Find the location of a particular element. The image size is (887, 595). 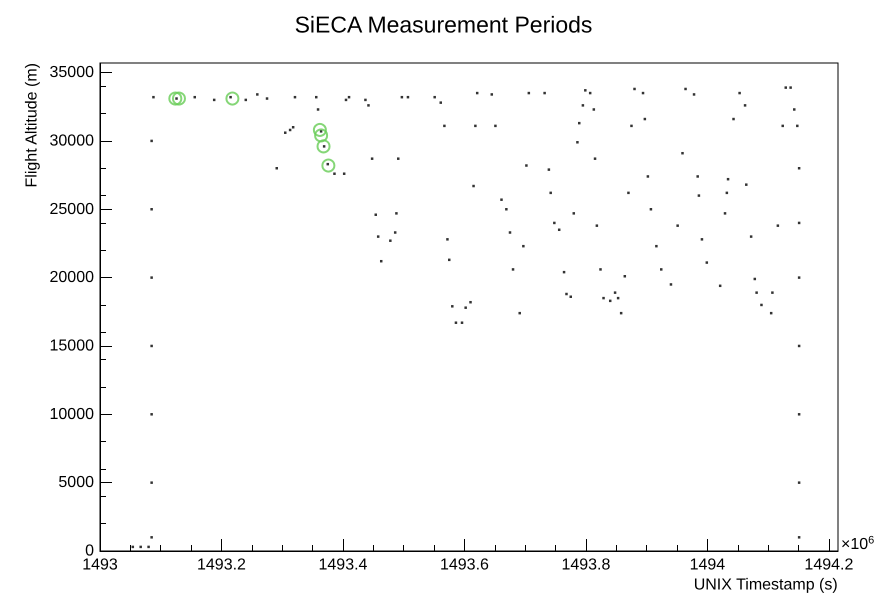

y-tick-label: 30000 is located at coordinates (72, 141).